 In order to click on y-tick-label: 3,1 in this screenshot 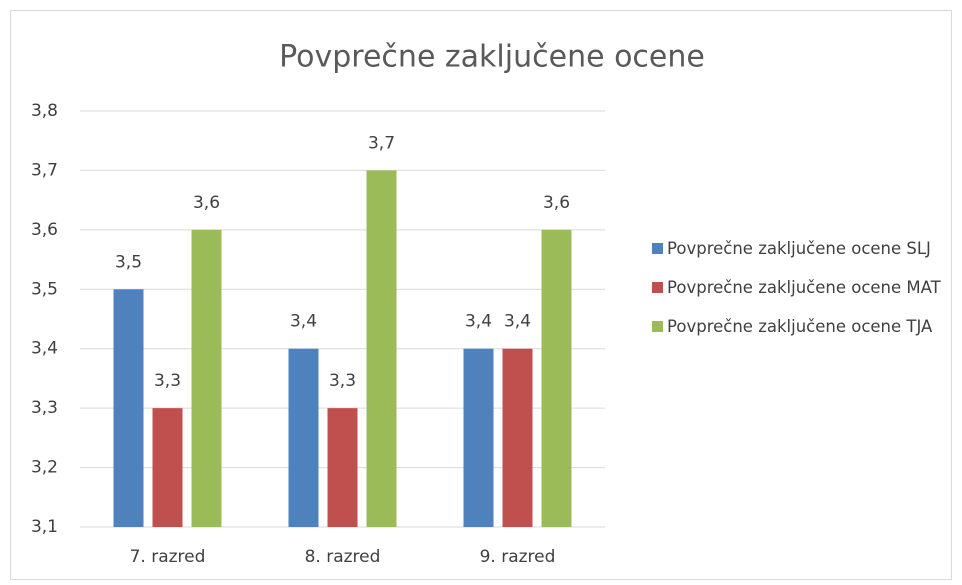, I will do `click(44, 527)`.